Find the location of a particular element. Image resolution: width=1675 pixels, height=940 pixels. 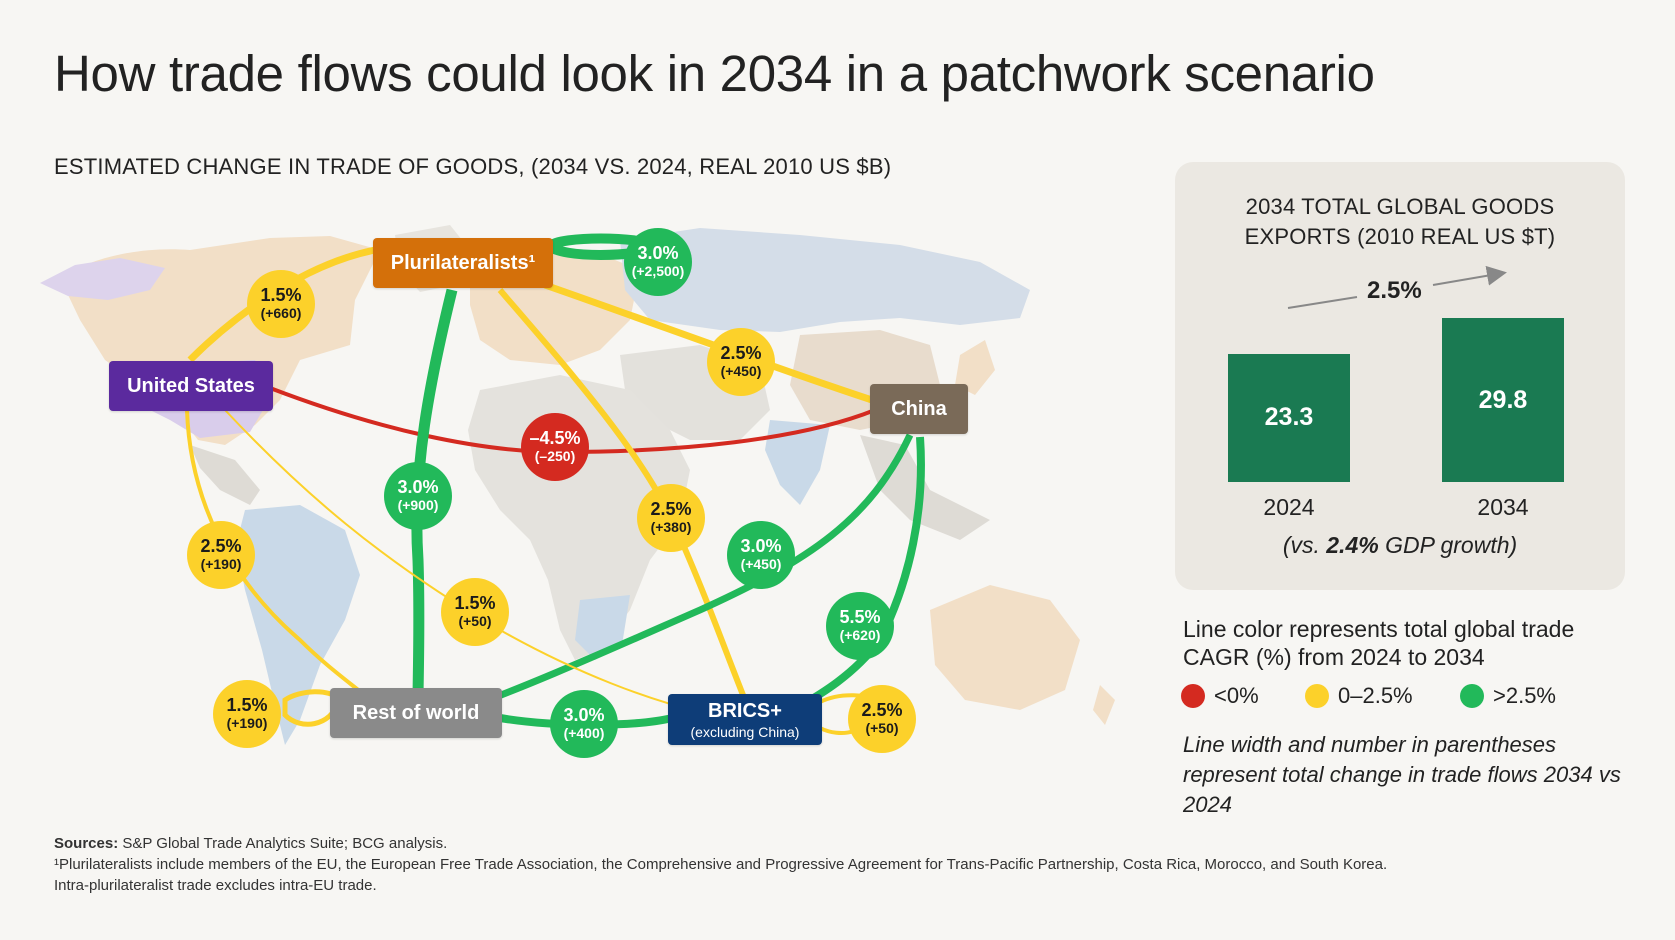

flow-pct: –4.5% is located at coordinates (555, 438).